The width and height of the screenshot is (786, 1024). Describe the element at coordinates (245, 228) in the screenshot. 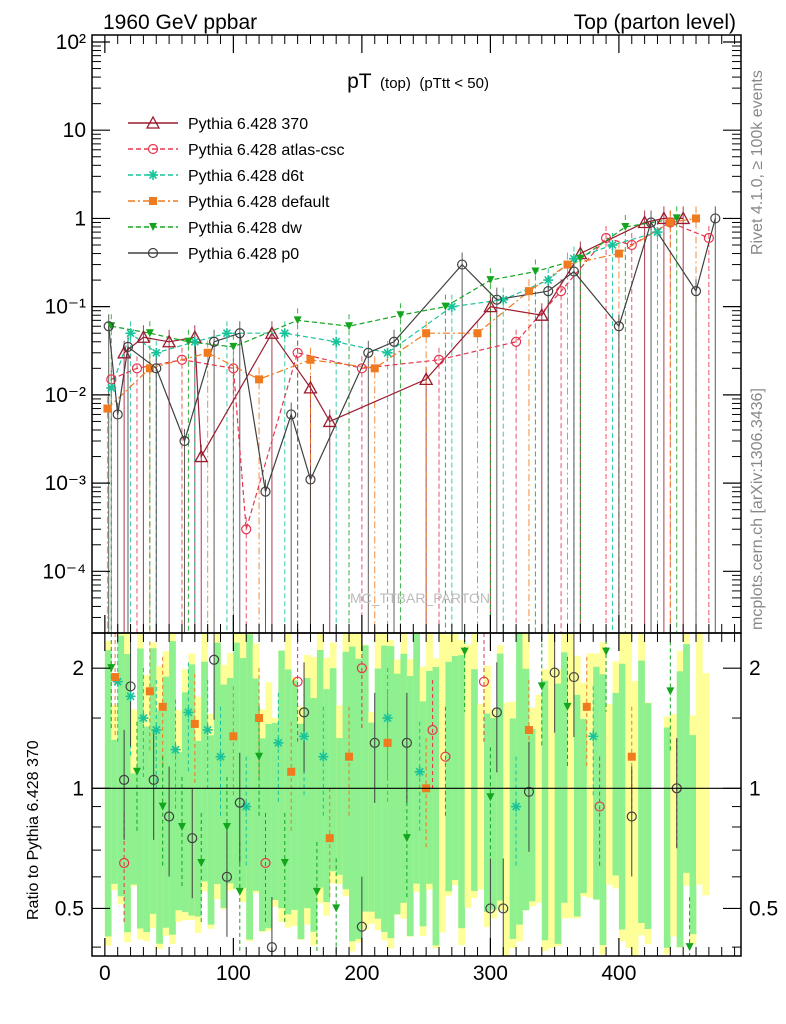

I see `legend-label: Pythia 6.428 dw` at that location.